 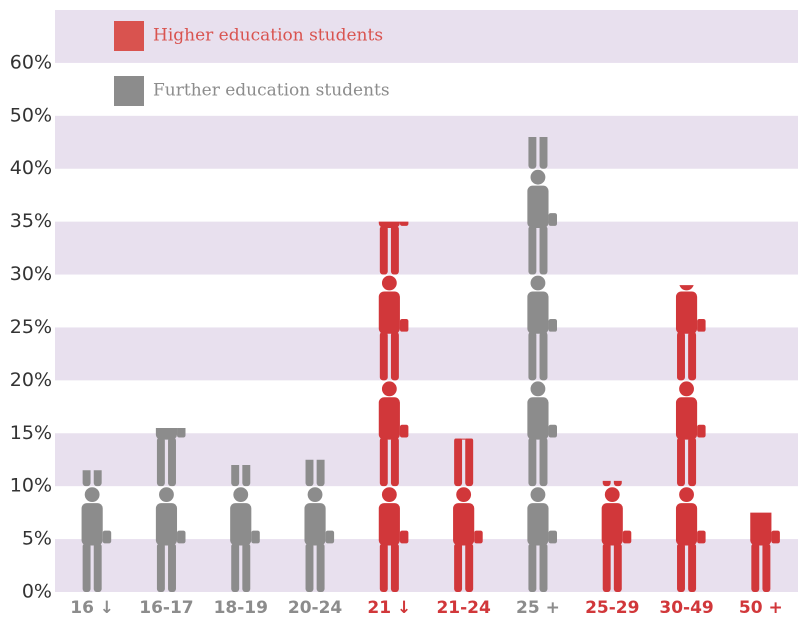 What do you see at coordinates (37, 592) in the screenshot?
I see `y-tick-label: 0%` at bounding box center [37, 592].